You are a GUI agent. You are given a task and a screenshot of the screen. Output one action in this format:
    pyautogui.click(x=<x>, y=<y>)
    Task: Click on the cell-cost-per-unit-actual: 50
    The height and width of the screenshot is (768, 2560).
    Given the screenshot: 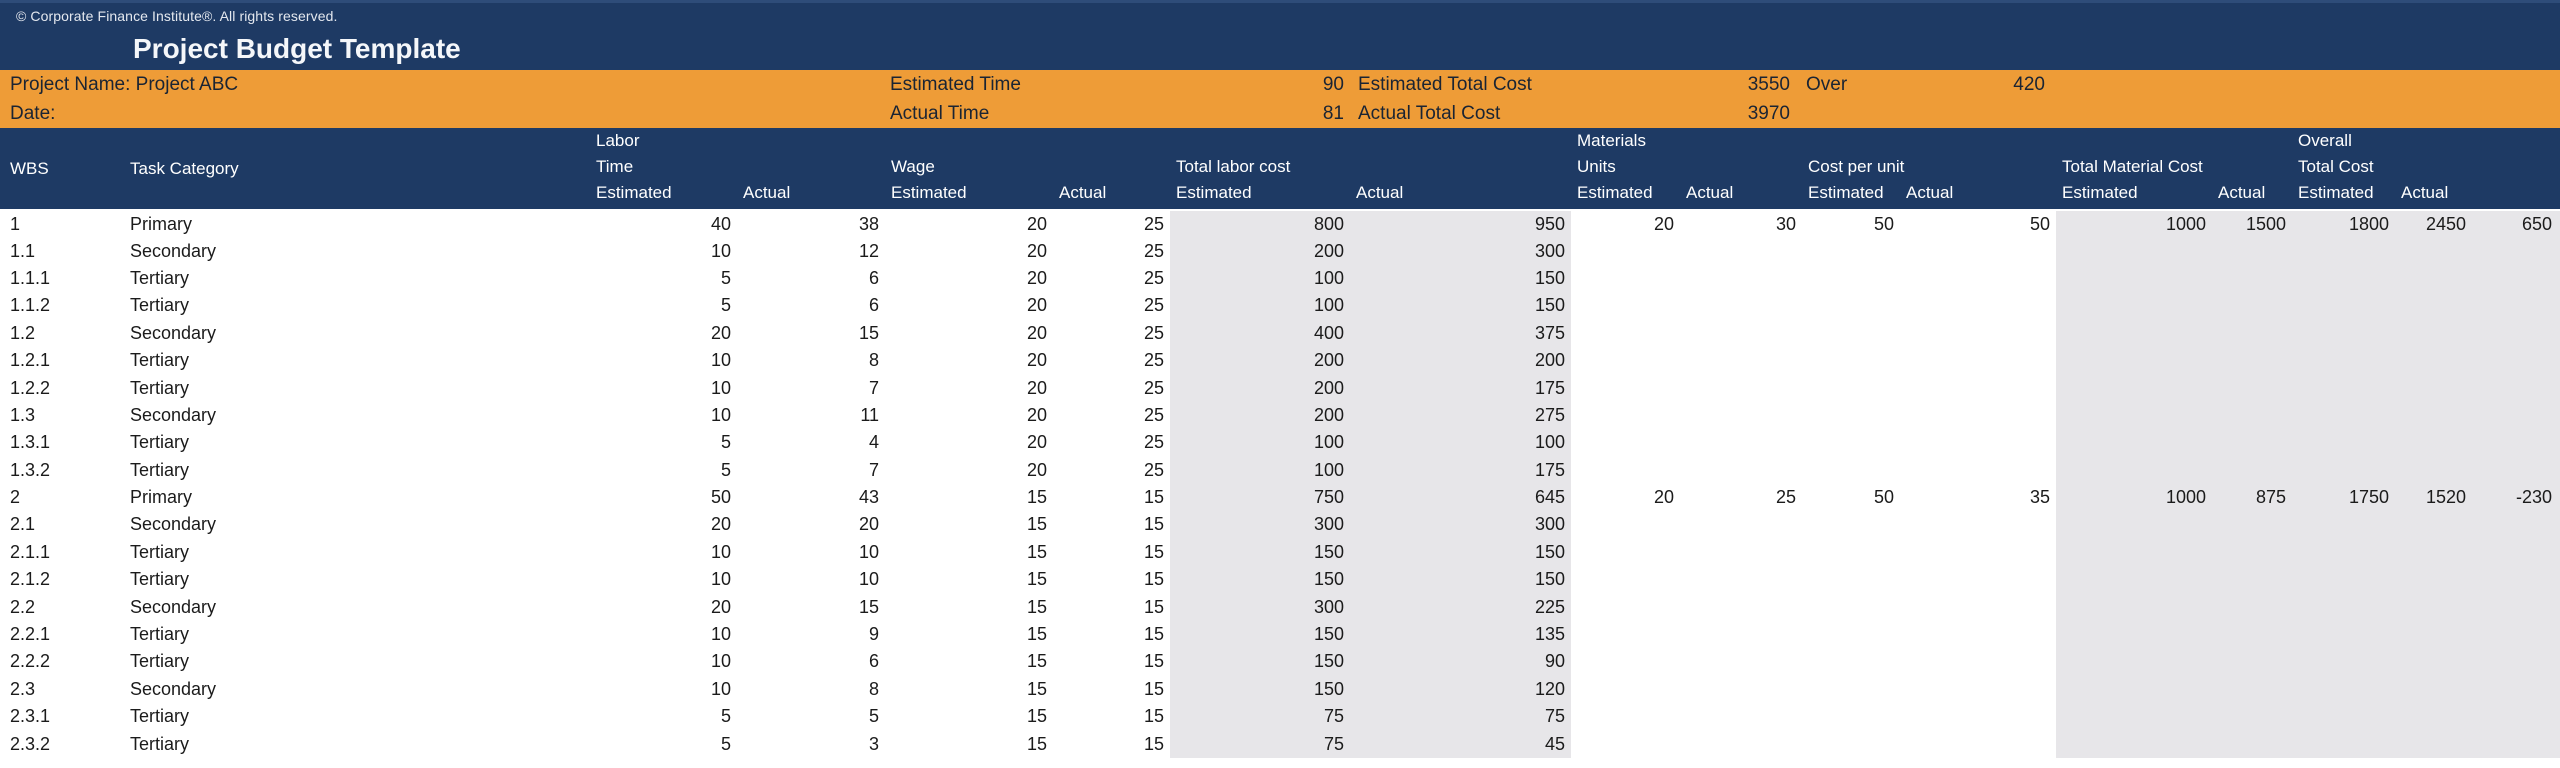 What is the action you would take?
    pyautogui.click(x=2039, y=223)
    